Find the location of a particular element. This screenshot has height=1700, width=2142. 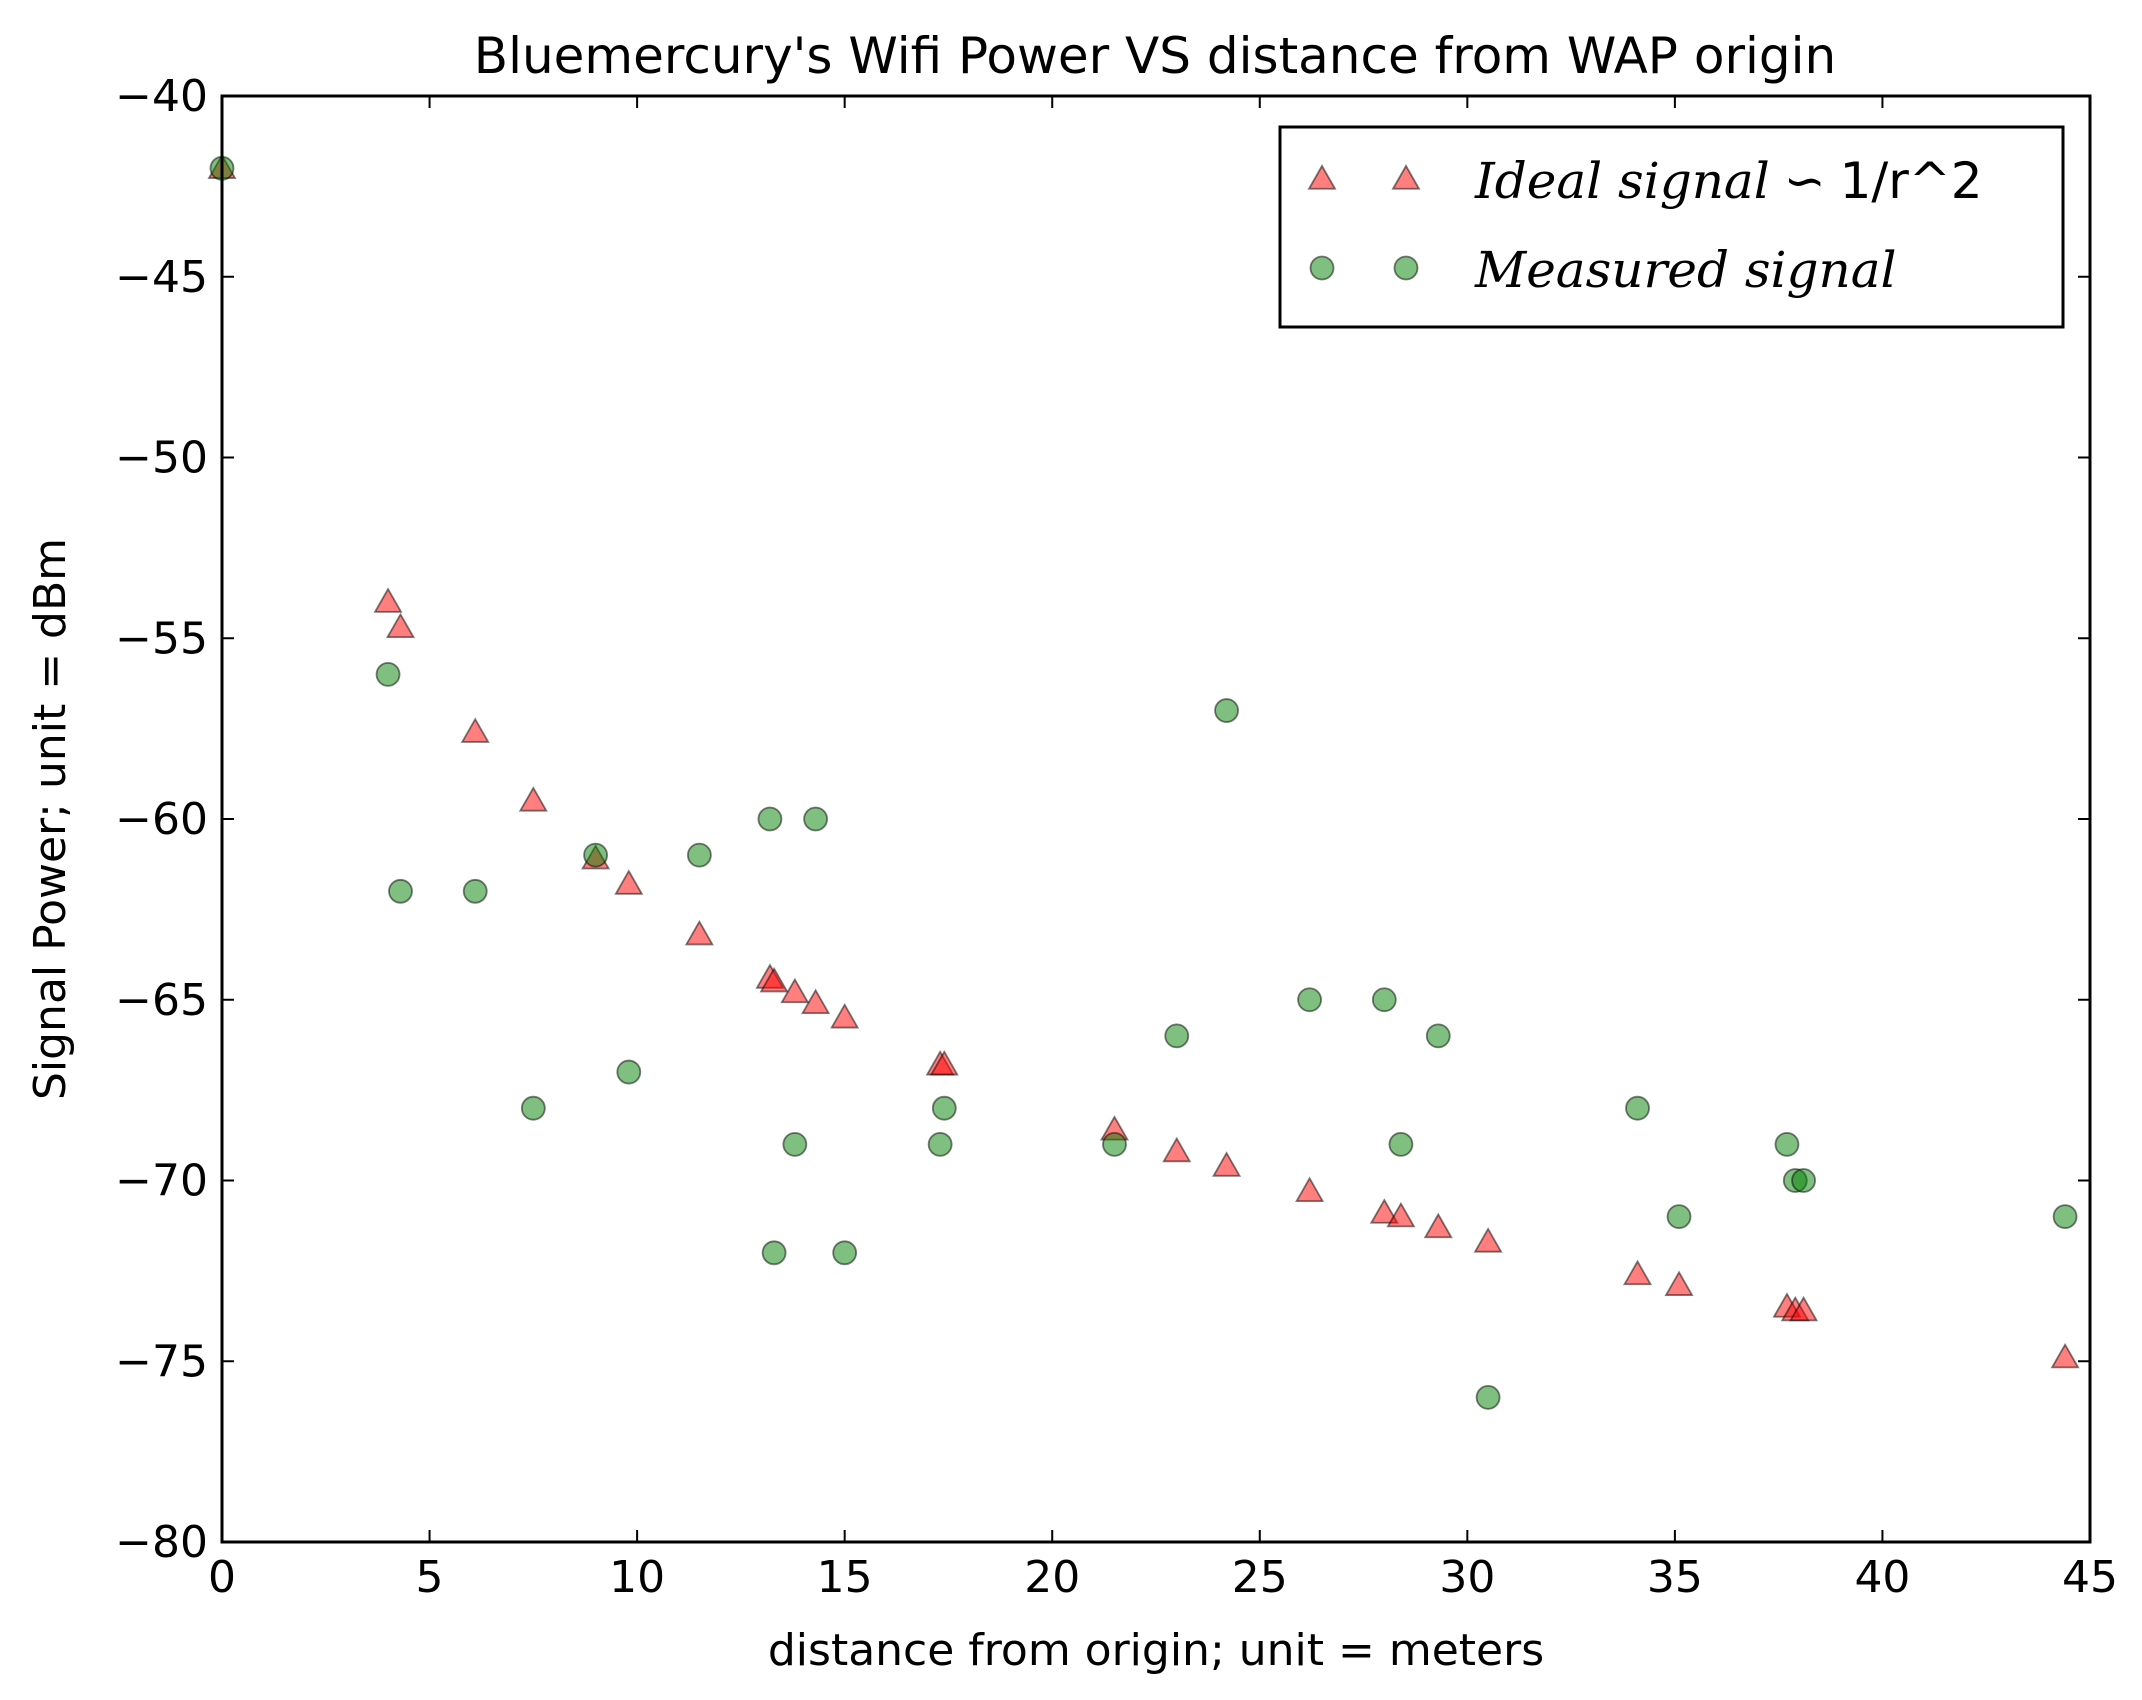

y-tick-label: −65 is located at coordinates (161, 1000).